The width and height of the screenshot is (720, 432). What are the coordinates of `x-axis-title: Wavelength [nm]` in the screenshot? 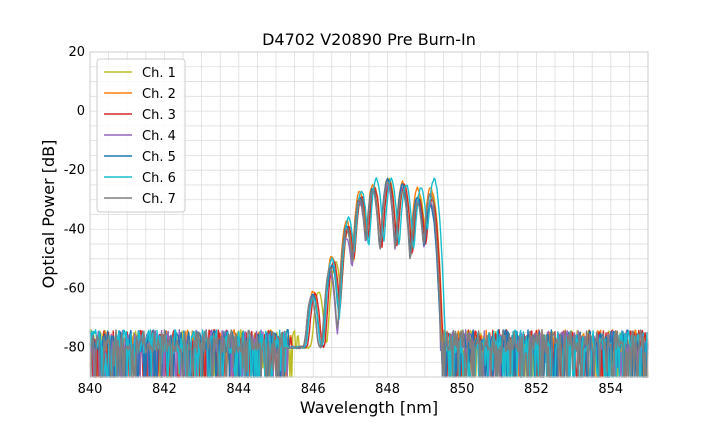 It's located at (369, 407).